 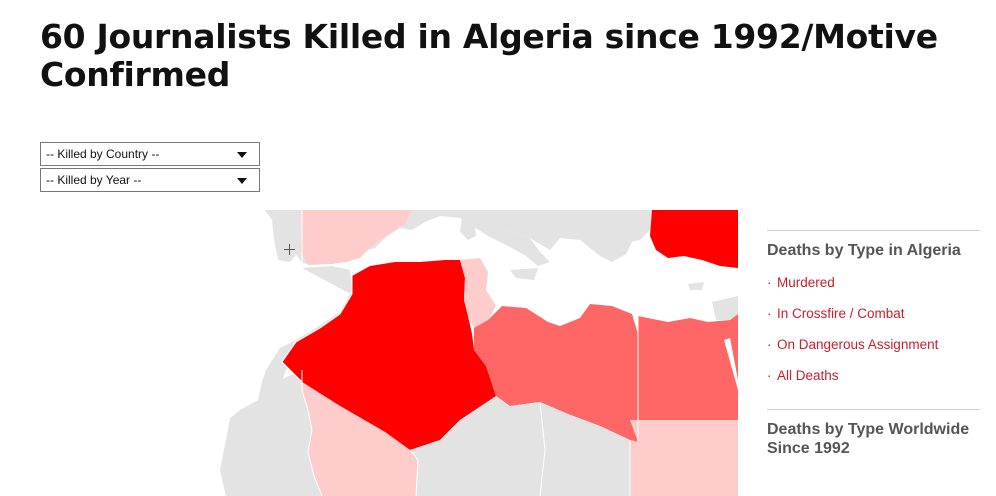 What do you see at coordinates (868, 439) in the screenshot?
I see `worldwide-deaths-heading: Deaths by Type Worldwide Since 1992` at bounding box center [868, 439].